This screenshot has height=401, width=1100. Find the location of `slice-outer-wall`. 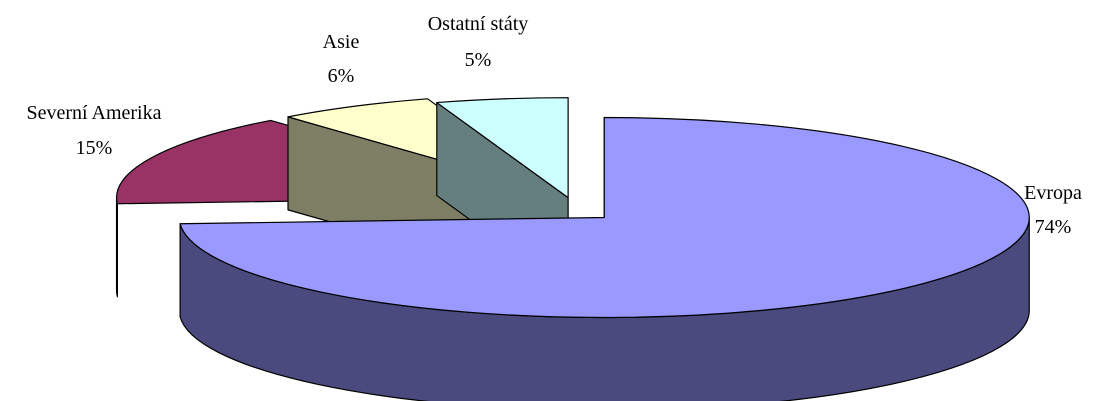

slice-outer-wall is located at coordinates (116, 247).